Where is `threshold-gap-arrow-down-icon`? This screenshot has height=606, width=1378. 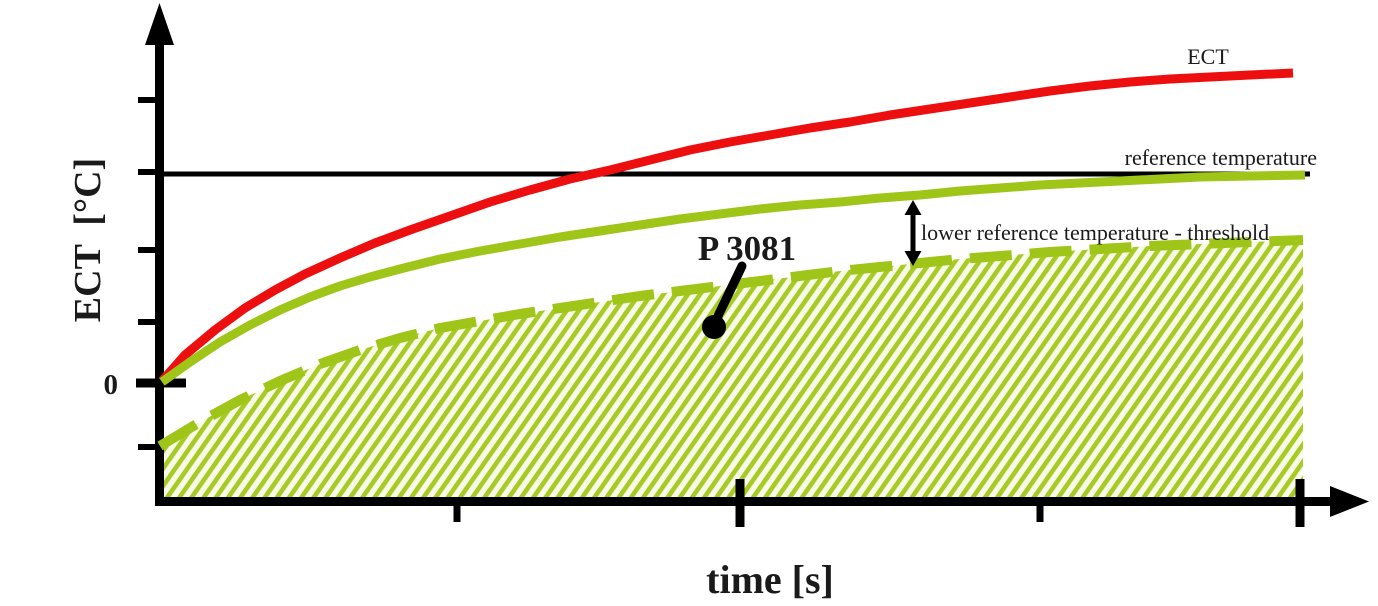 threshold-gap-arrow-down-icon is located at coordinates (913, 258).